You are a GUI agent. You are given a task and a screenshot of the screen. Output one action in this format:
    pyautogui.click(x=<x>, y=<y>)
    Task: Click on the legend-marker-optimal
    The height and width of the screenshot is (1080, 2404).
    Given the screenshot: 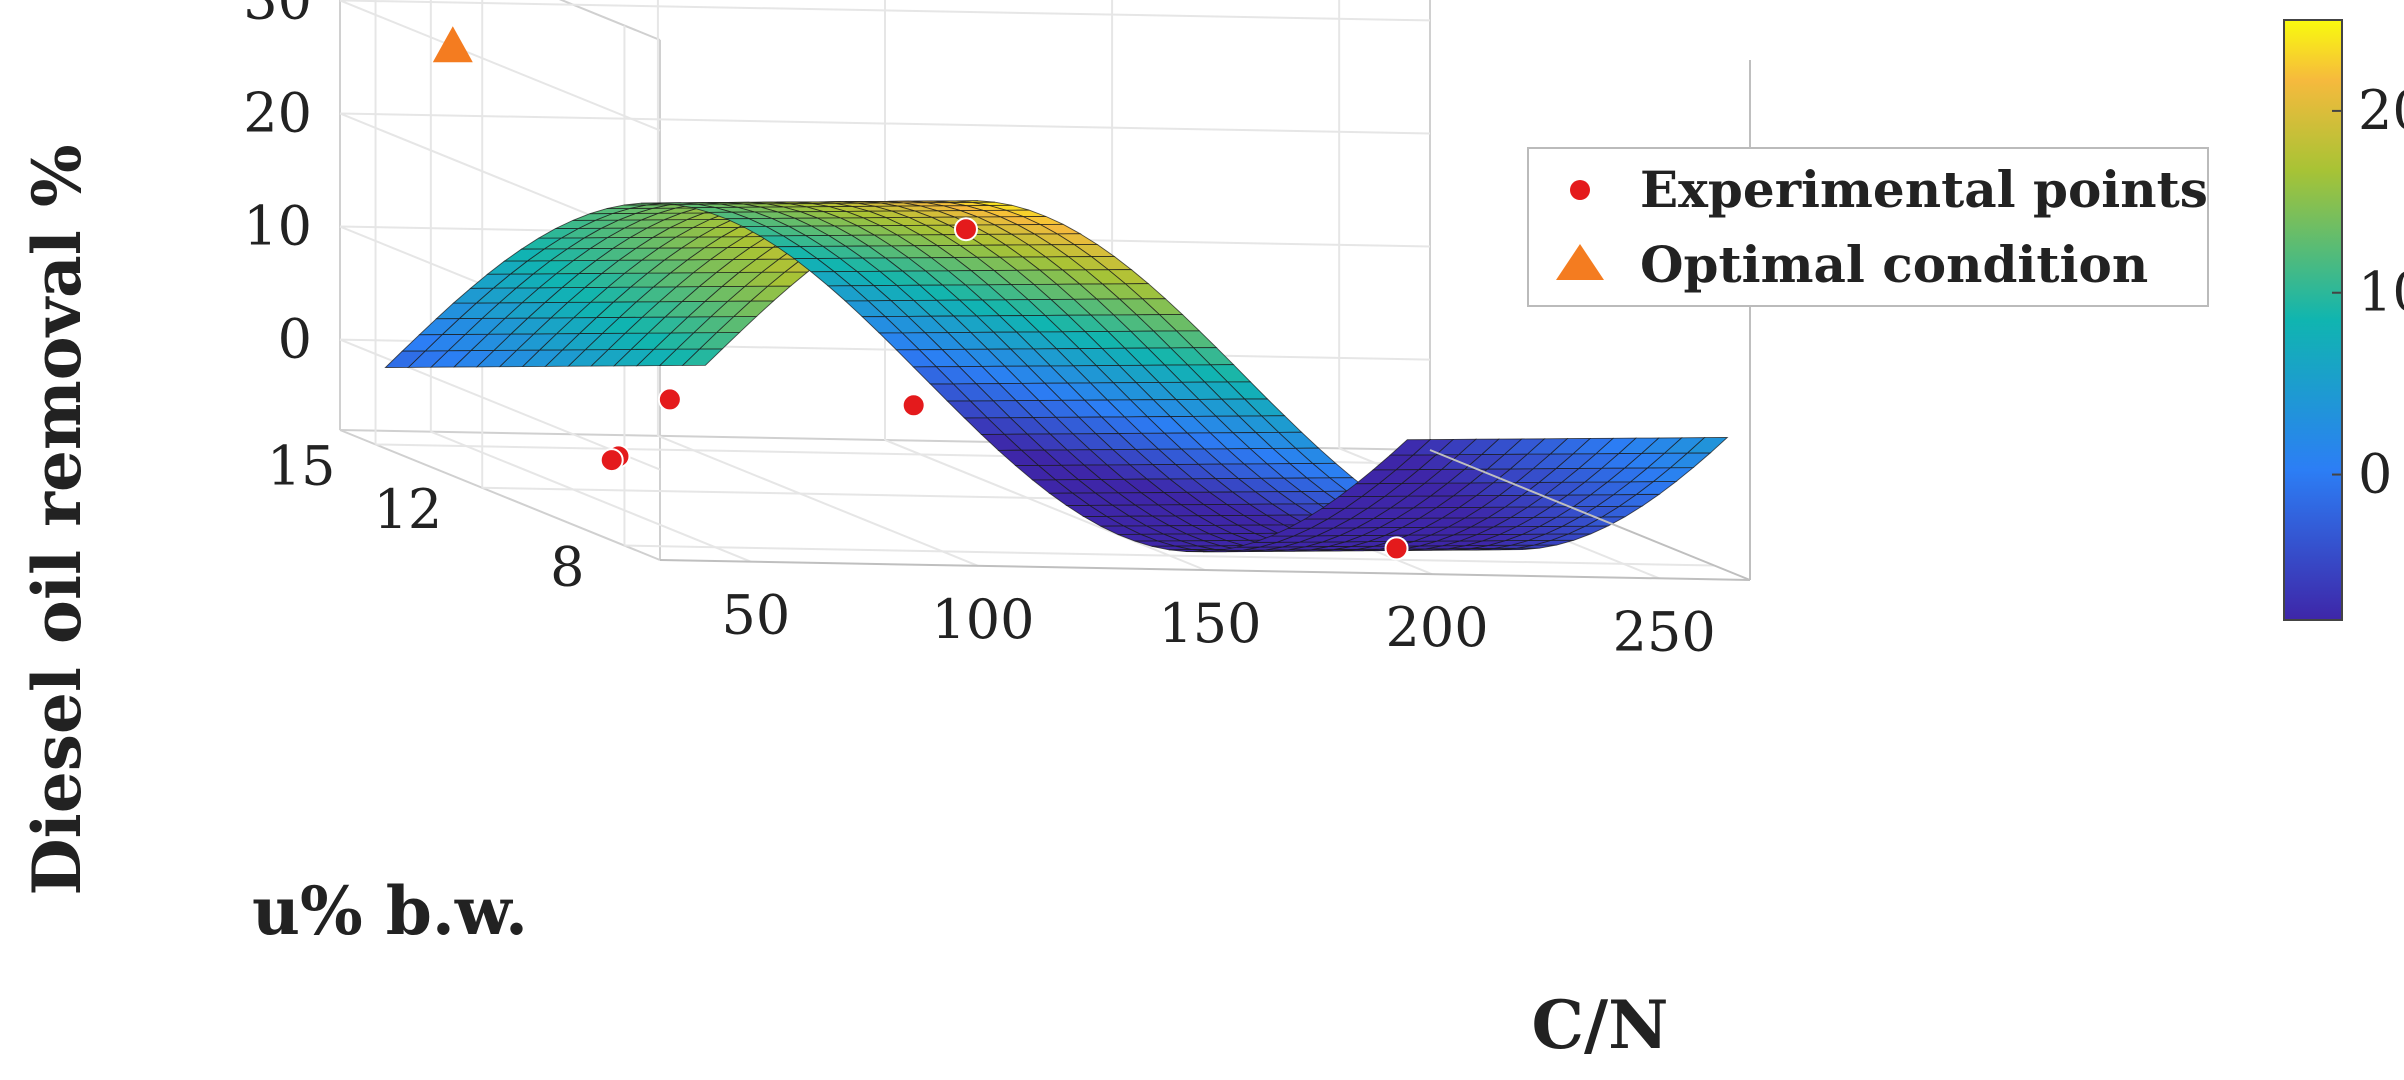 What is the action you would take?
    pyautogui.click(x=1580, y=262)
    